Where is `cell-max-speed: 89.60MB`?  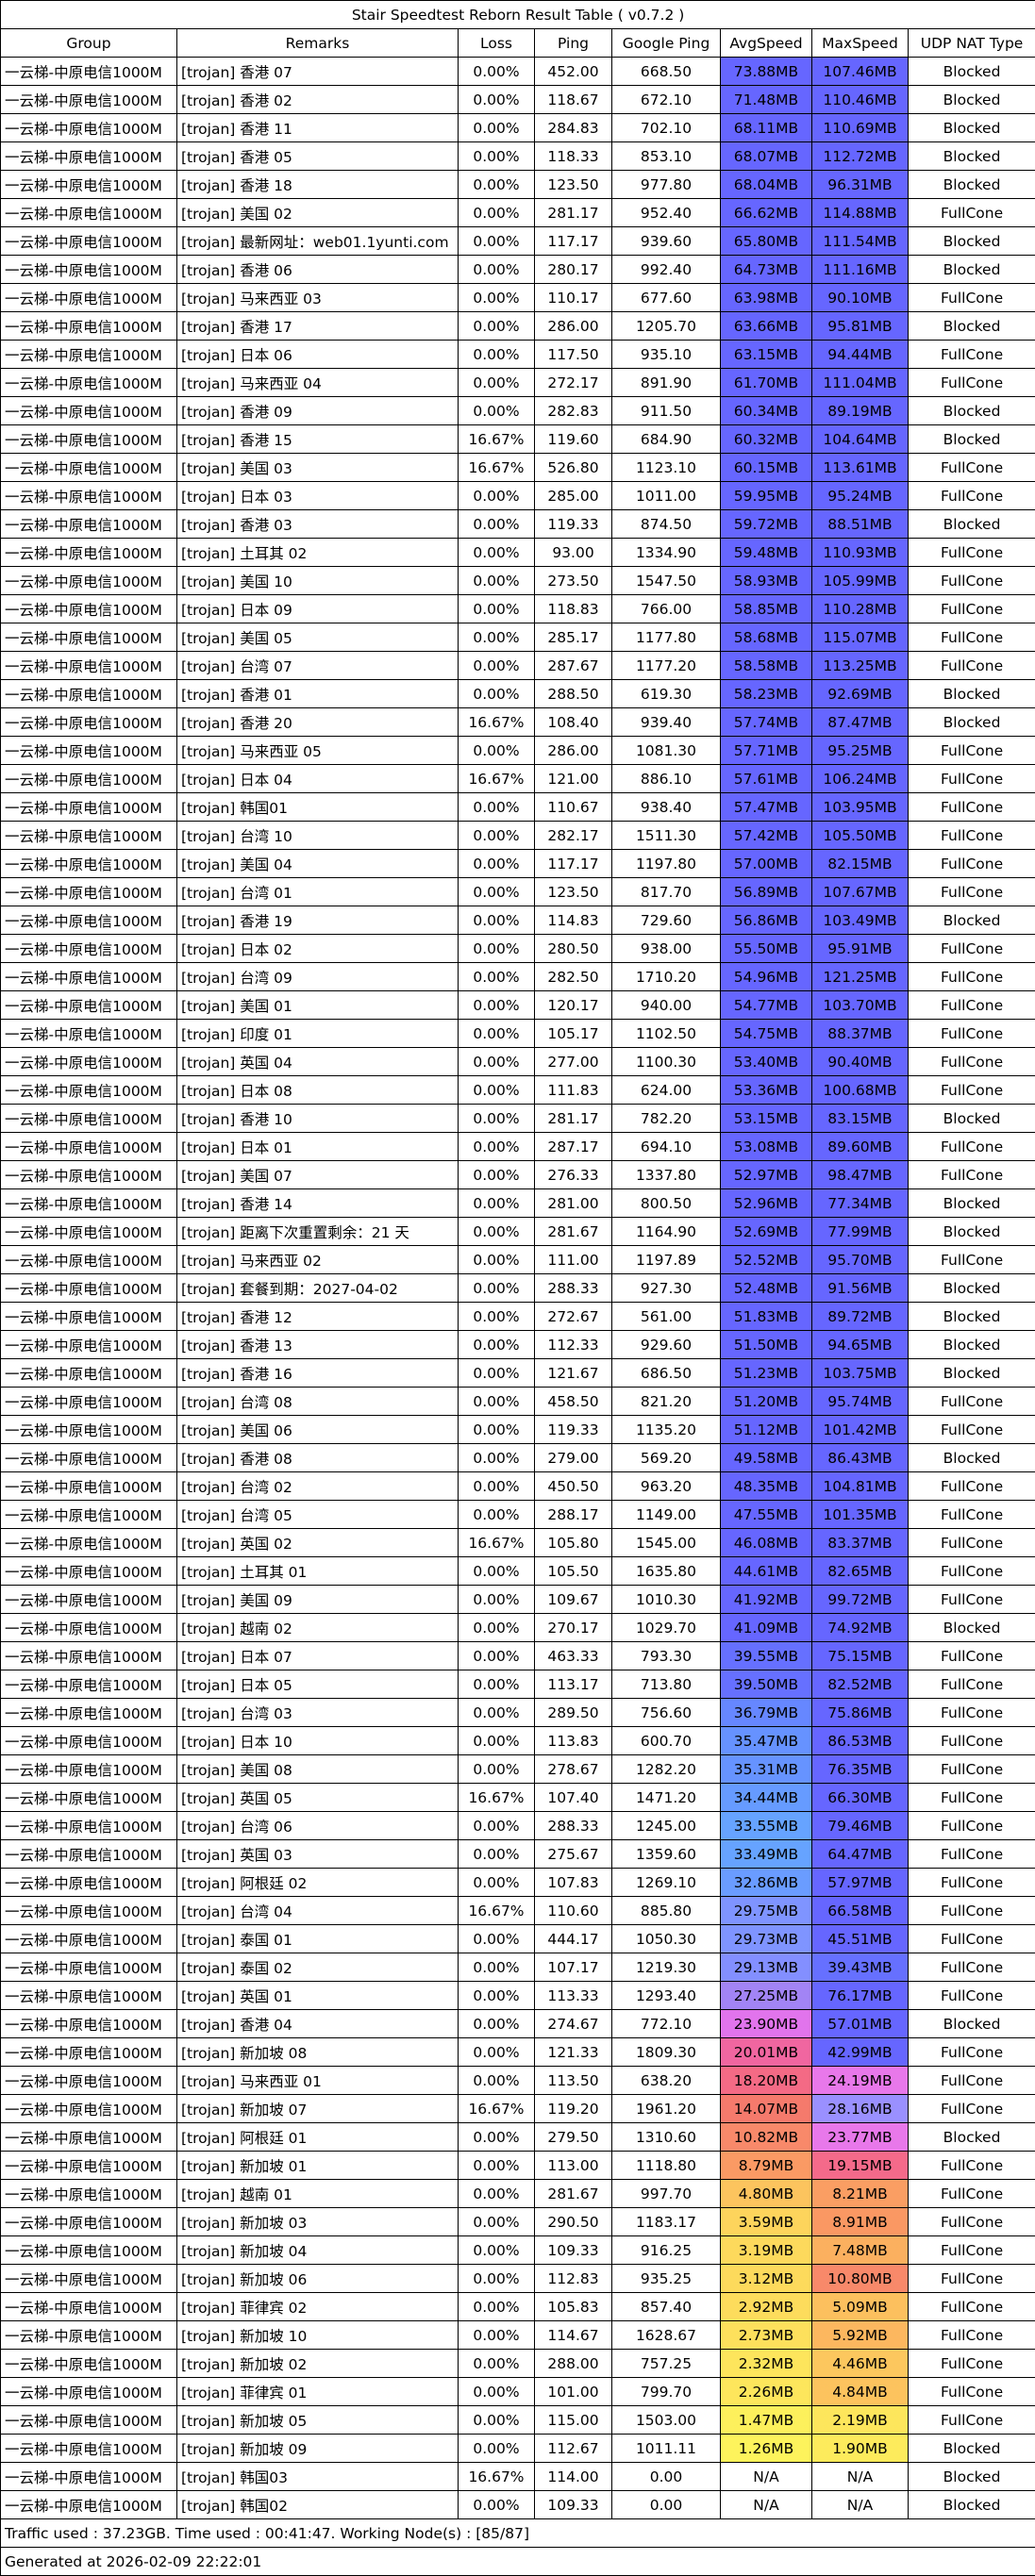 cell-max-speed: 89.60MB is located at coordinates (860, 1147).